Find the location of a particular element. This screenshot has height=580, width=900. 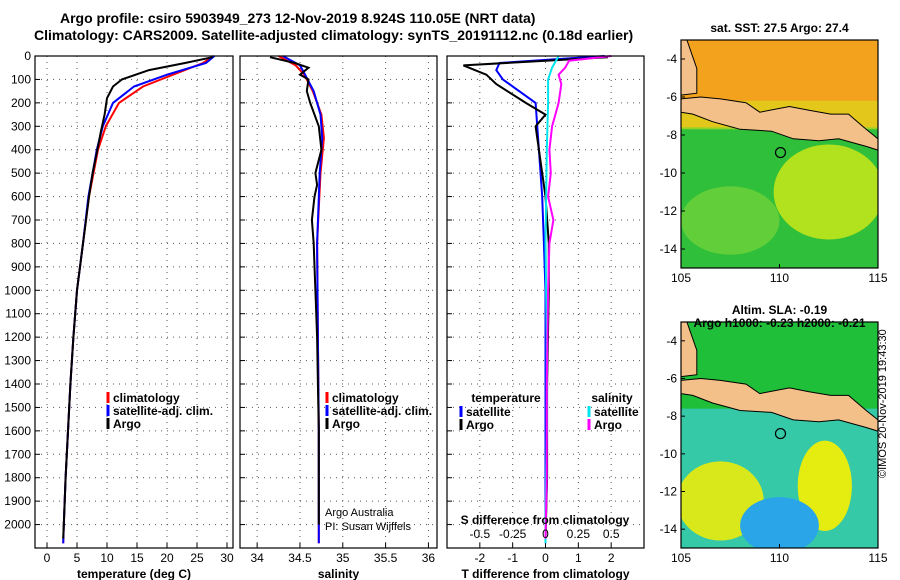

series-line-t-argo is located at coordinates (535, 297).